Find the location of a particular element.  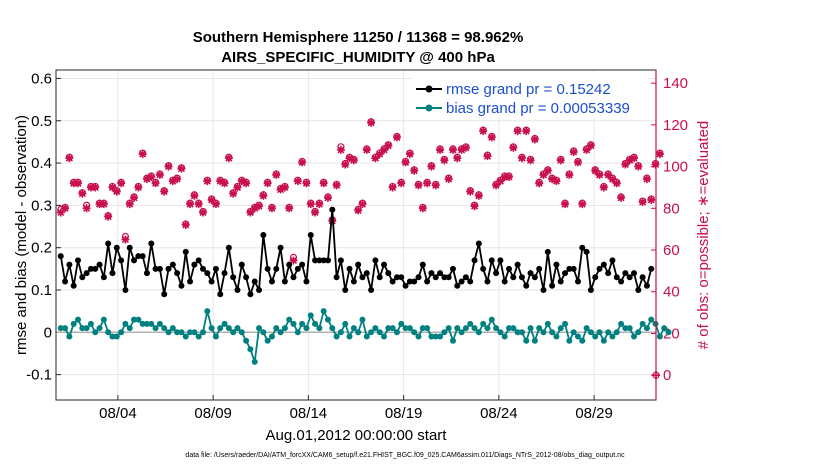

y2-tick-label: 100 is located at coordinates (675, 167).